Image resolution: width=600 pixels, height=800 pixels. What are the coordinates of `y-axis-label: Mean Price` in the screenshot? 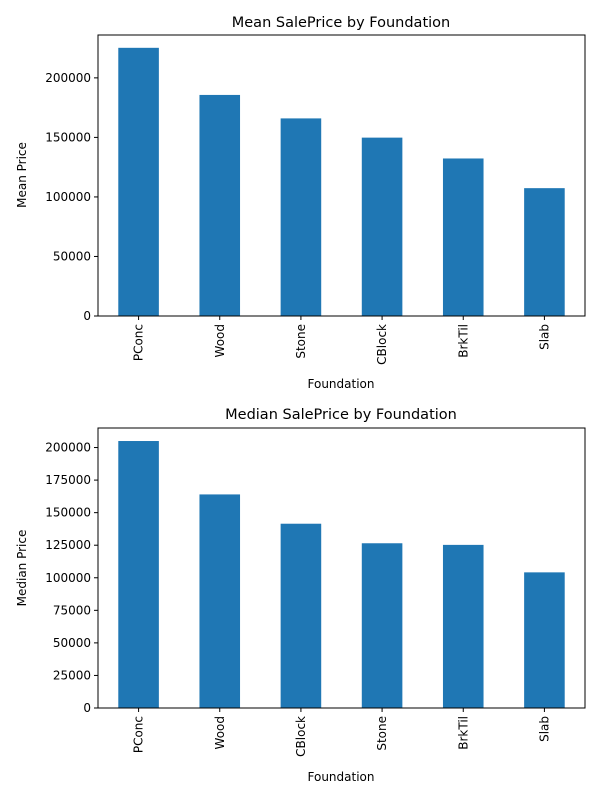 It's located at (22, 175).